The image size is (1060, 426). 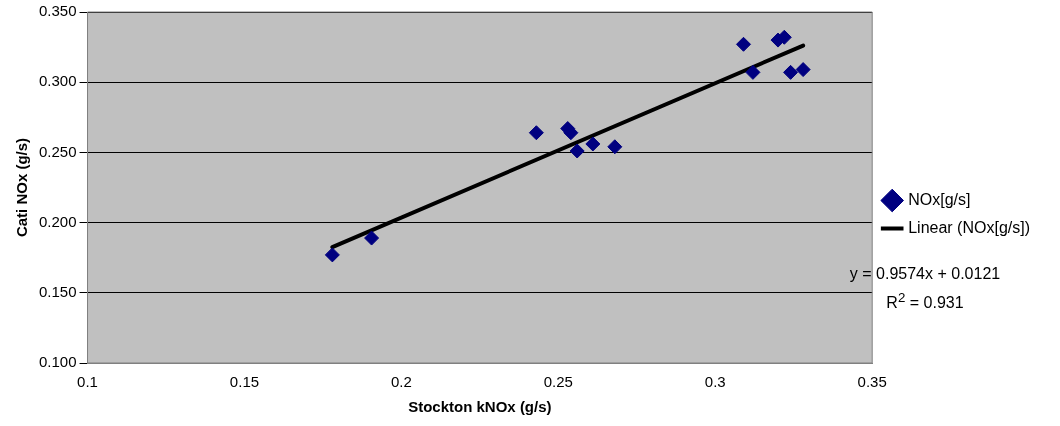 What do you see at coordinates (57, 362) in the screenshot?
I see `y-tick-label: 0.100` at bounding box center [57, 362].